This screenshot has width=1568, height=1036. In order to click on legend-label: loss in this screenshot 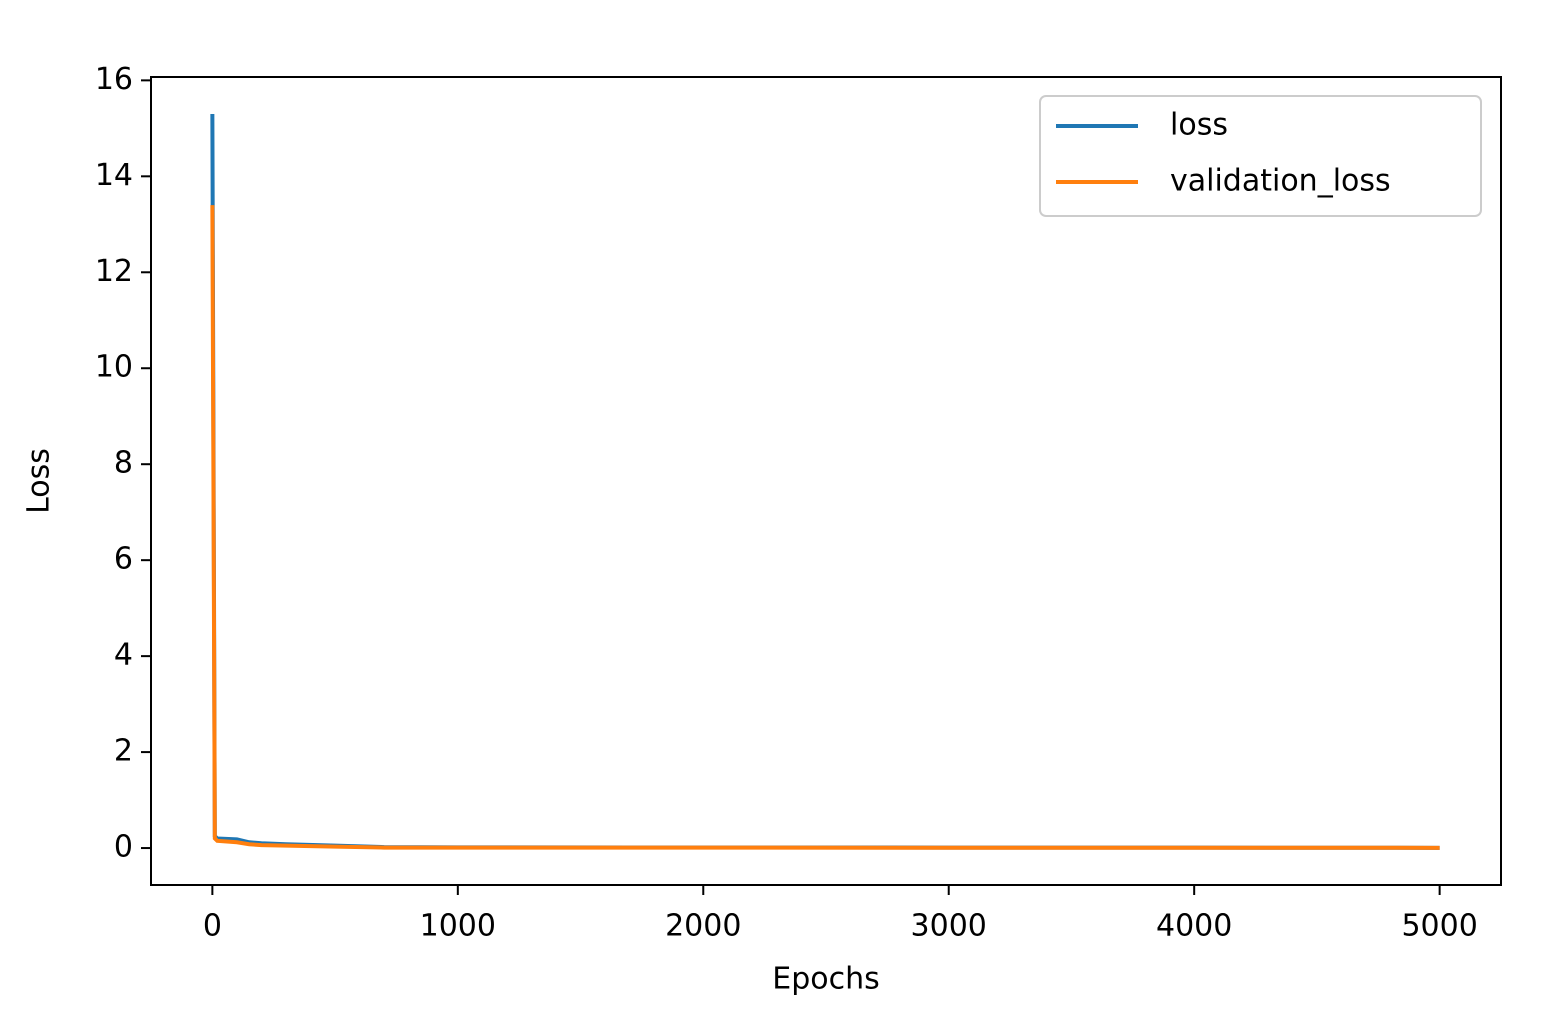, I will do `click(1199, 125)`.